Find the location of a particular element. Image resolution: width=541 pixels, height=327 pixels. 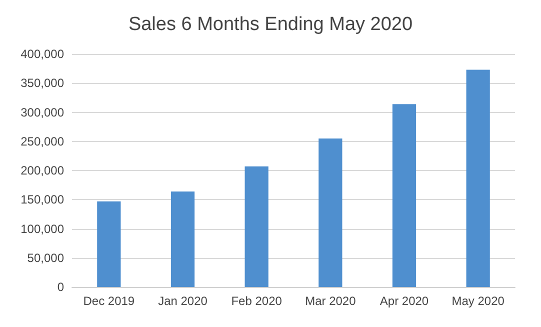

x-tick-label: Feb 2020 is located at coordinates (256, 301).